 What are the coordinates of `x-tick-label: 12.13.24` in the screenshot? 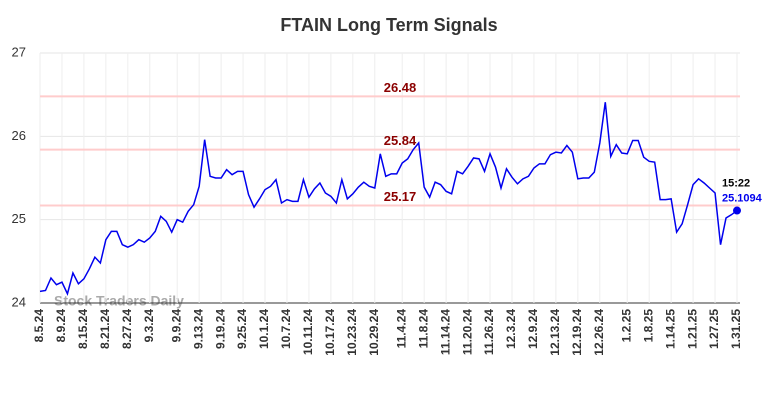 It's located at (555, 332).